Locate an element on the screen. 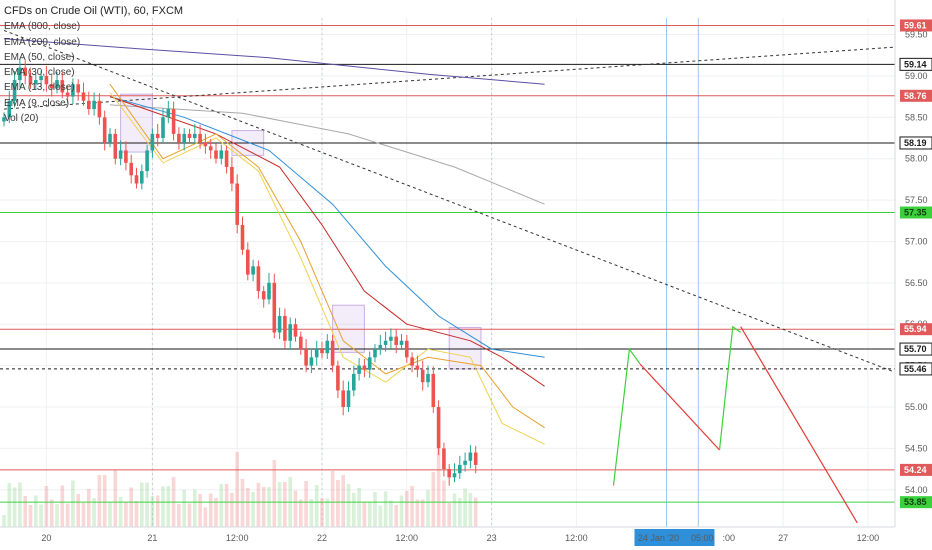 This screenshot has height=550, width=932. chart-title: CFDs on Crude Oil (WTI), 60, FXCM is located at coordinates (94, 11).